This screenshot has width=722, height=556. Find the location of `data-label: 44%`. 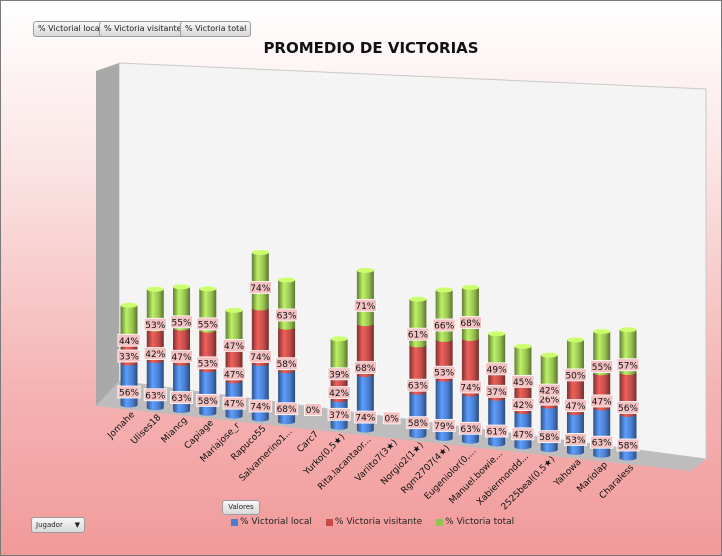

data-label: 44% is located at coordinates (129, 342).